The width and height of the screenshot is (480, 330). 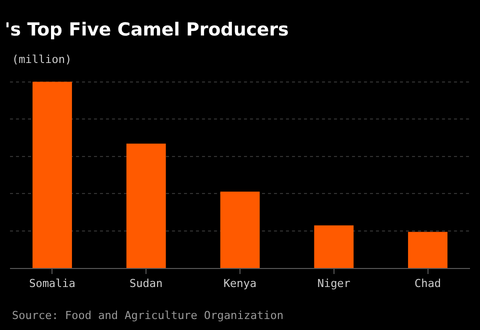 What do you see at coordinates (146, 283) in the screenshot?
I see `x-tick-label: Sudan` at bounding box center [146, 283].